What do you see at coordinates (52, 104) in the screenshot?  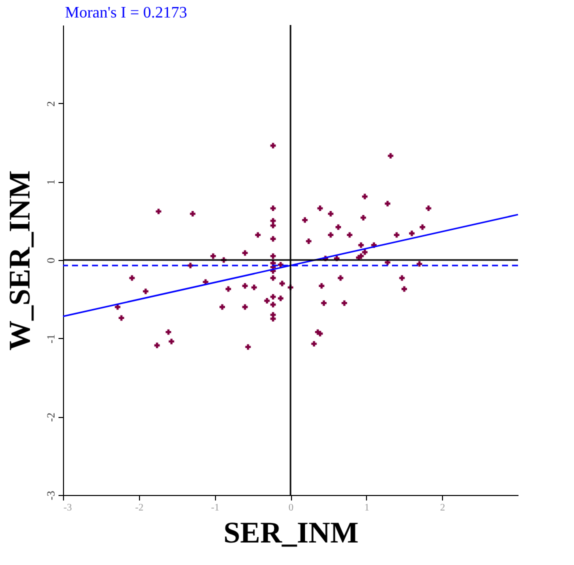 I see `y-tick-label: 2` at bounding box center [52, 104].